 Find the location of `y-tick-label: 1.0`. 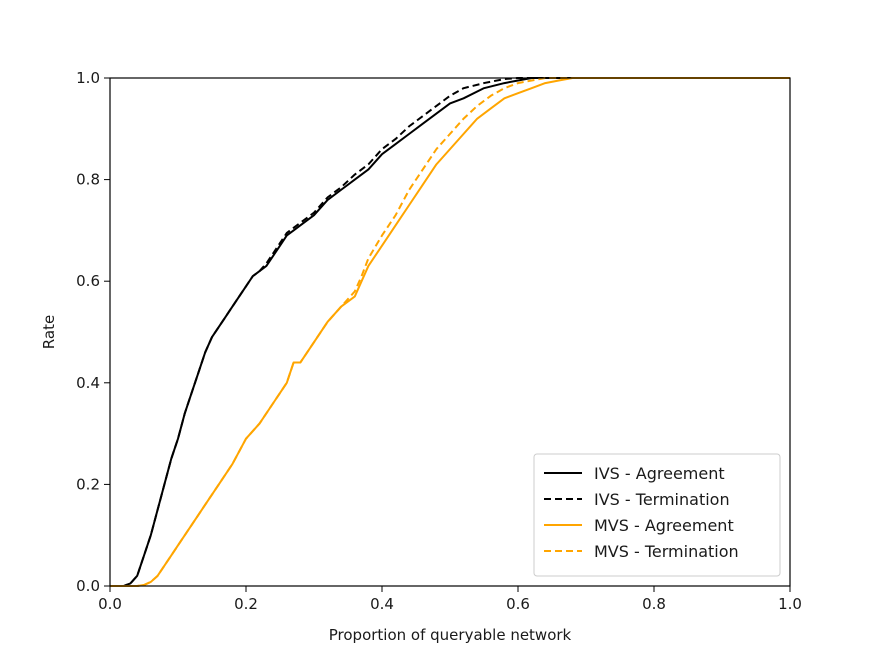

y-tick-label: 1.0 is located at coordinates (88, 78).